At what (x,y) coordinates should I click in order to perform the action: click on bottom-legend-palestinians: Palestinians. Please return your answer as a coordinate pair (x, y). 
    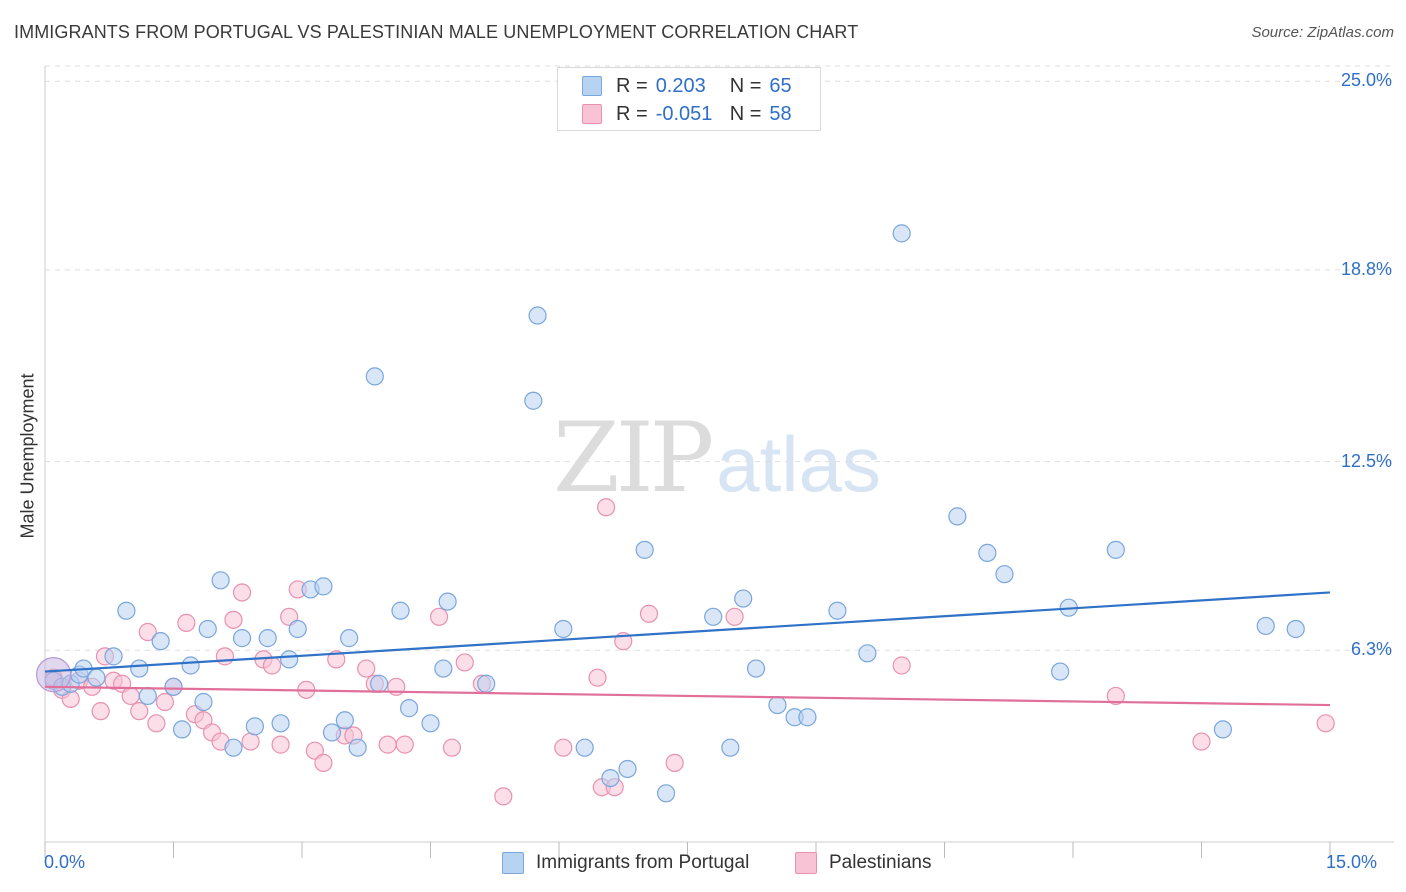
    Looking at the image, I should click on (863, 863).